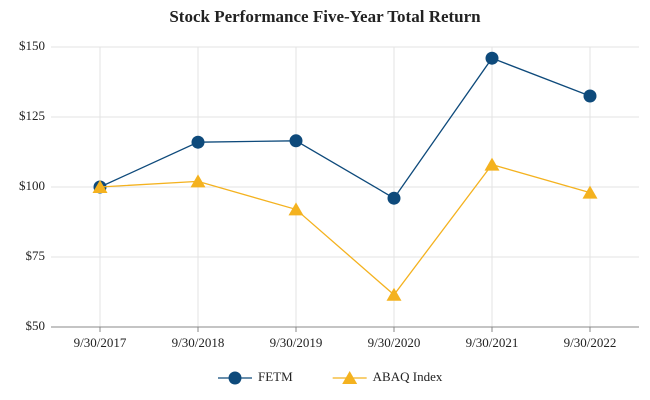 The width and height of the screenshot is (650, 400). What do you see at coordinates (296, 342) in the screenshot?
I see `x-tick-label: 9/30/2019` at bounding box center [296, 342].